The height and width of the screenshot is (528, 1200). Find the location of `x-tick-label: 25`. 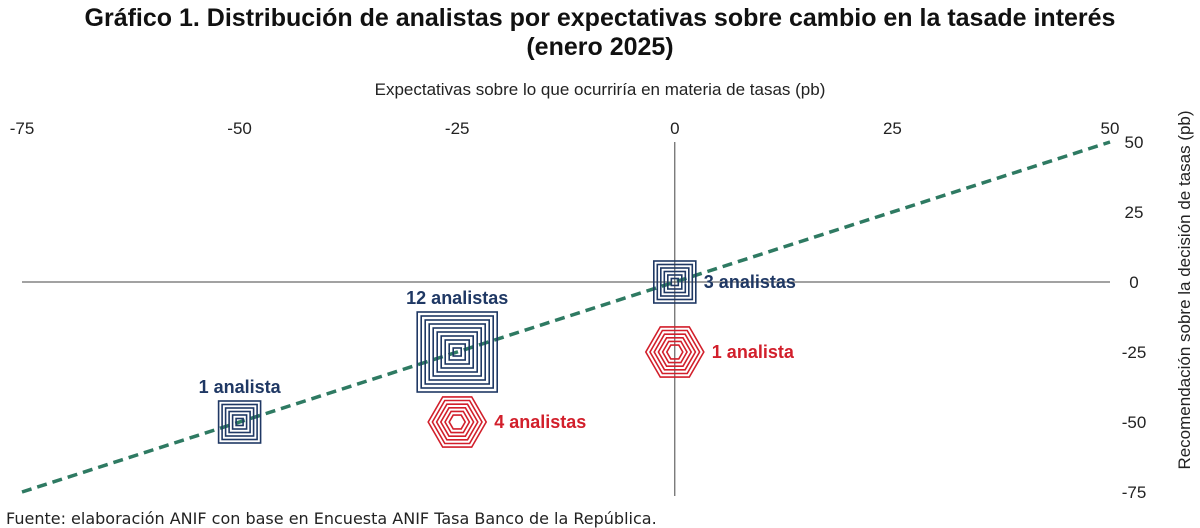

x-tick-label: 25 is located at coordinates (892, 128).